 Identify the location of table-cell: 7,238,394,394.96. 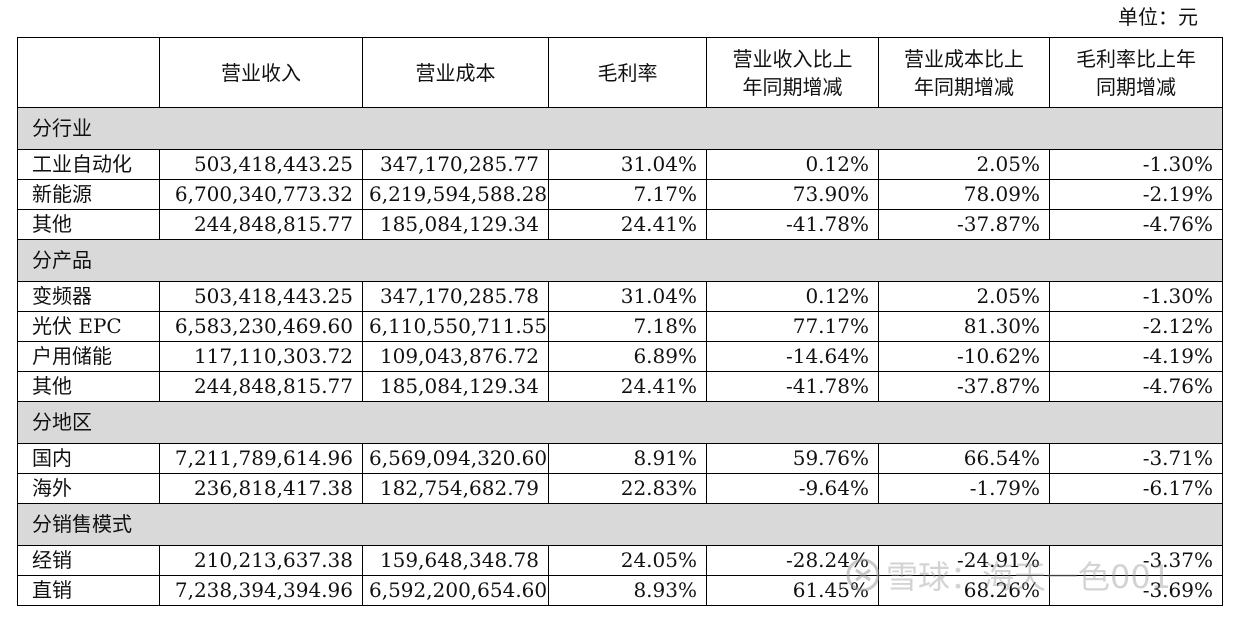
(261, 590).